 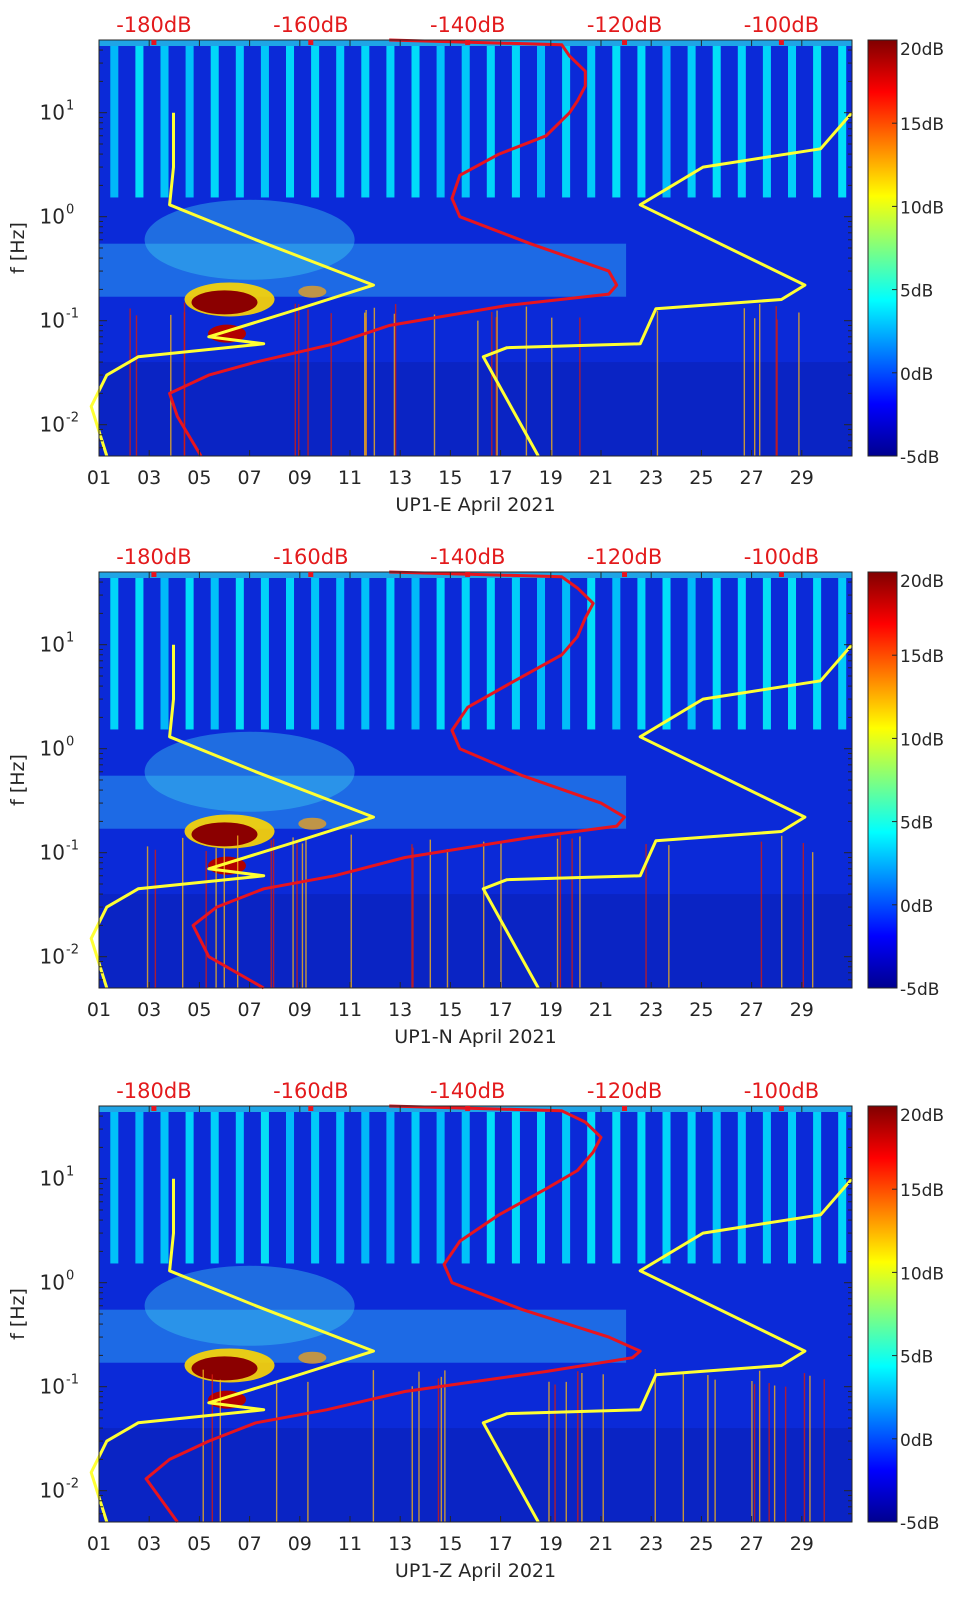 I want to click on x-tick-label: 07, so click(x=250, y=1544).